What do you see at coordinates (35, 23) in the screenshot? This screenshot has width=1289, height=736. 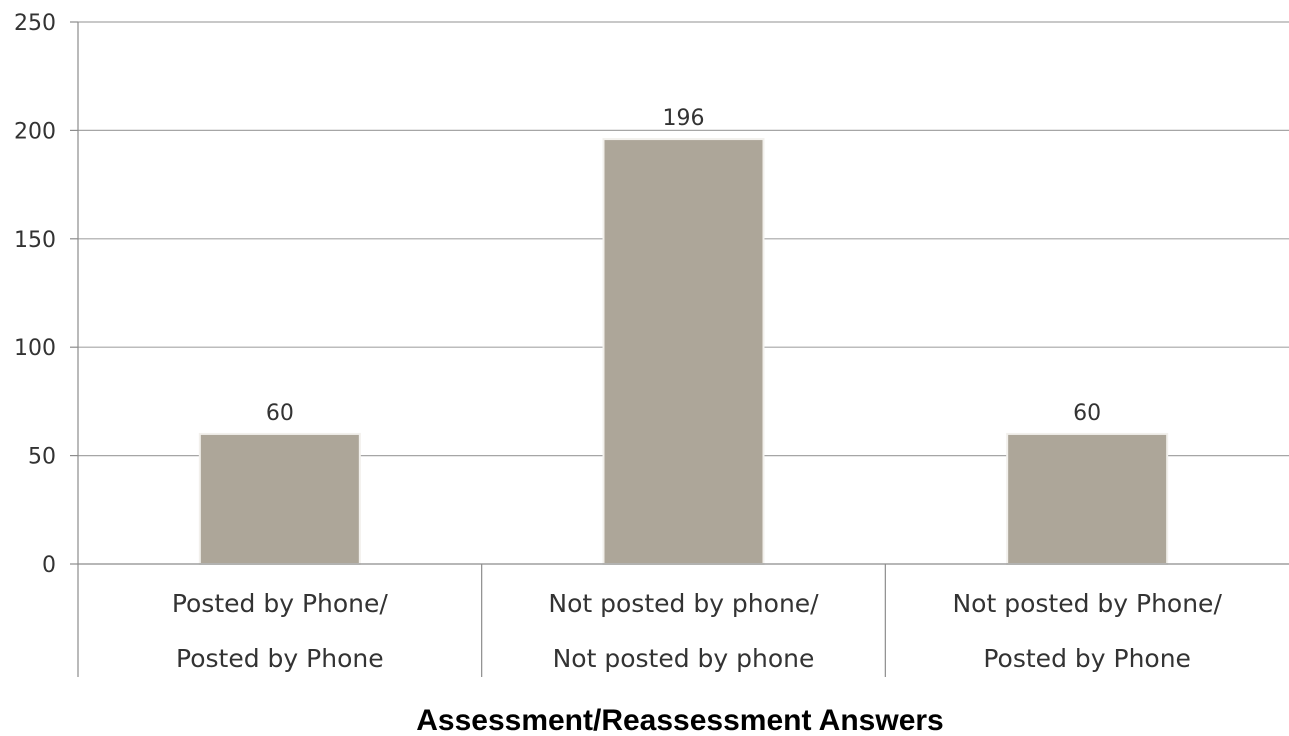 I see `y-tick-label: 250` at bounding box center [35, 23].